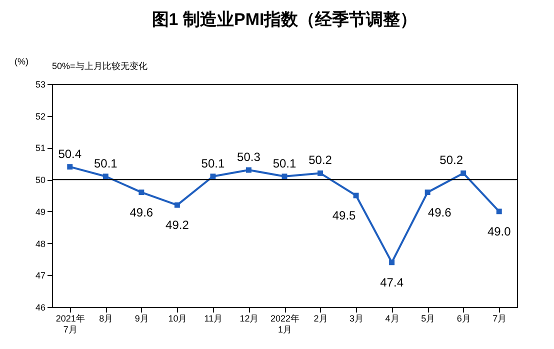 The width and height of the screenshot is (554, 349). I want to click on y-axis-title: (%), so click(21, 61).